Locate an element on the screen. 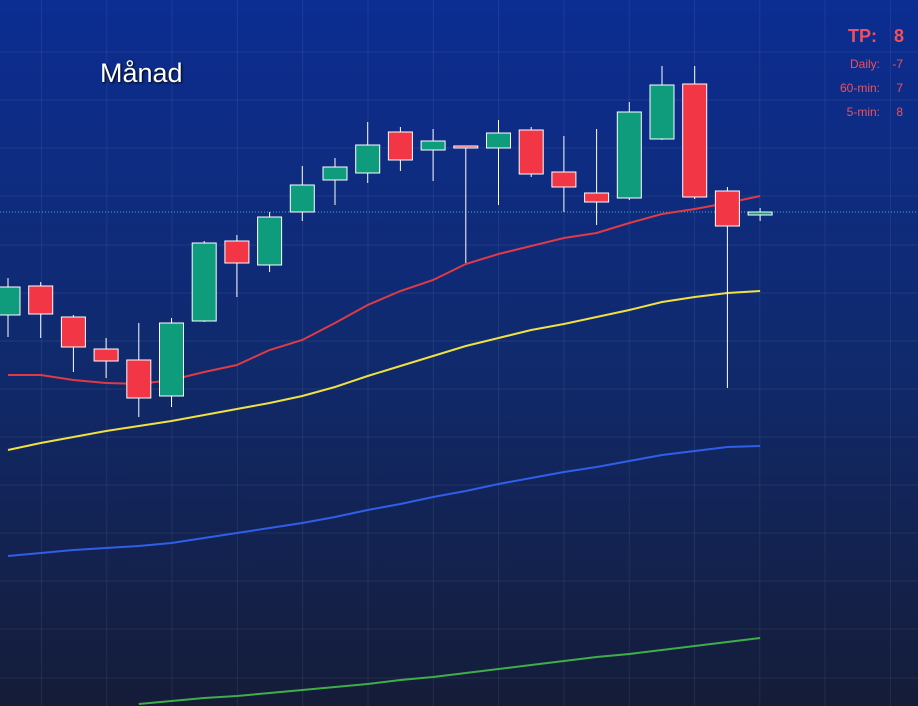 The width and height of the screenshot is (918, 706). chart-title: Månad is located at coordinates (141, 73).